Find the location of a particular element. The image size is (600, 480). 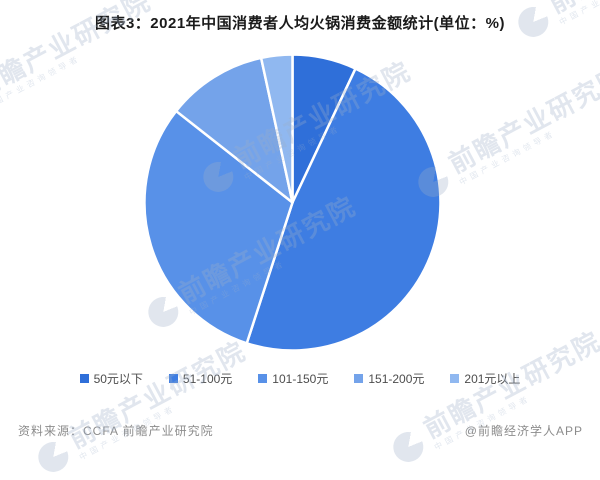

legend-item-4: 151-200元 is located at coordinates (389, 378).